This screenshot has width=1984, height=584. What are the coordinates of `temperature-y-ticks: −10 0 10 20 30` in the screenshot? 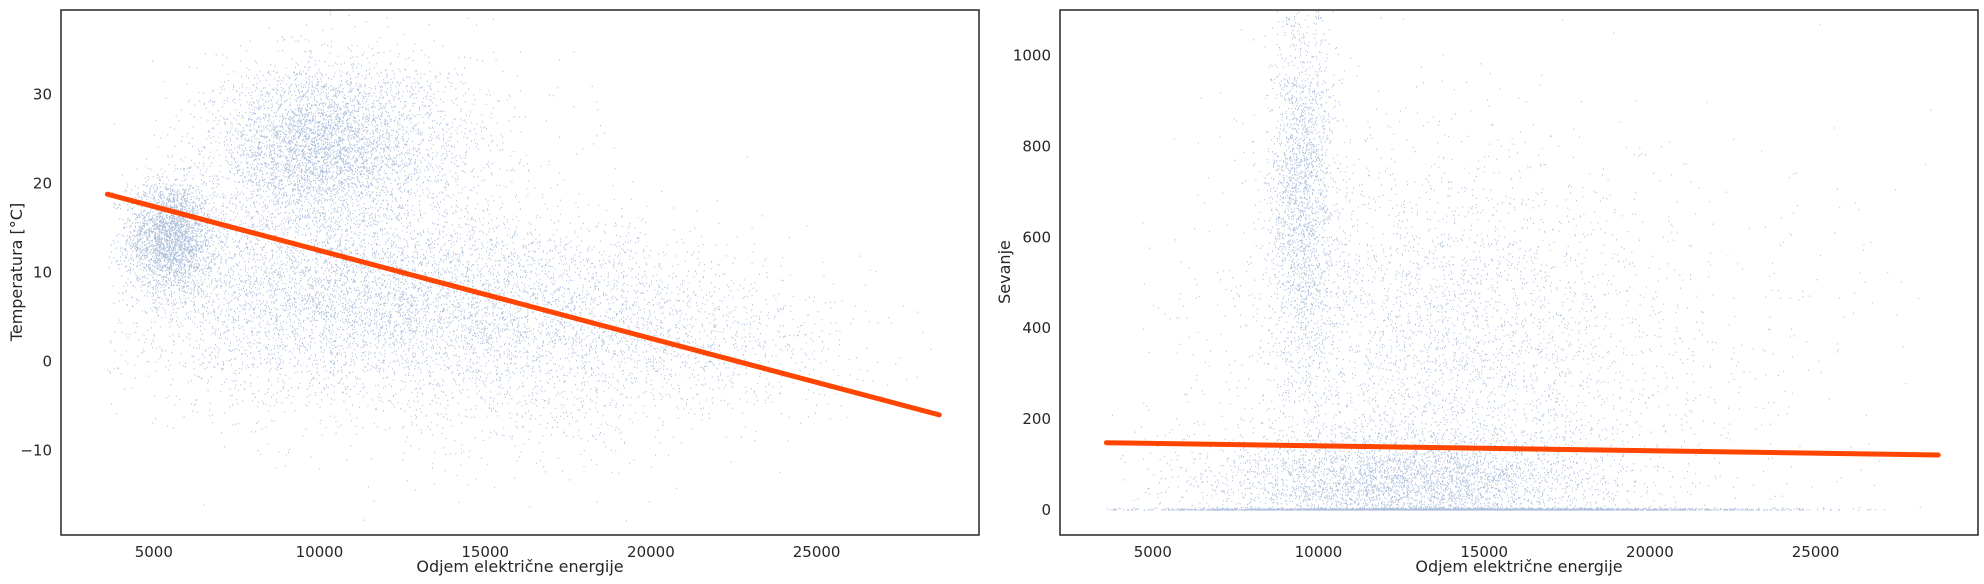 It's located at (36, 273).